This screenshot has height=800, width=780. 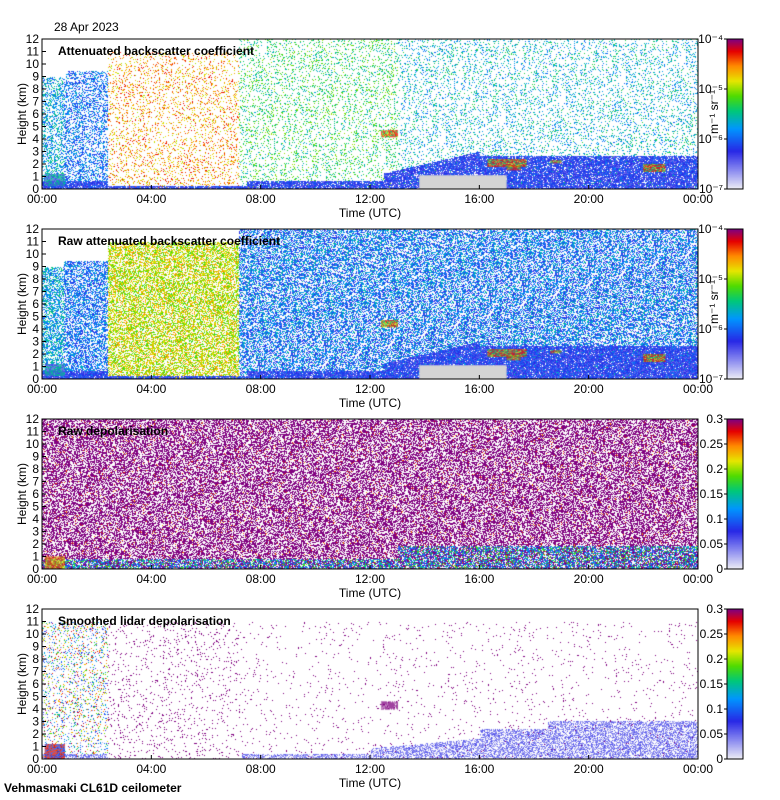 I want to click on y-tick-label: 1, so click(x=35, y=177).